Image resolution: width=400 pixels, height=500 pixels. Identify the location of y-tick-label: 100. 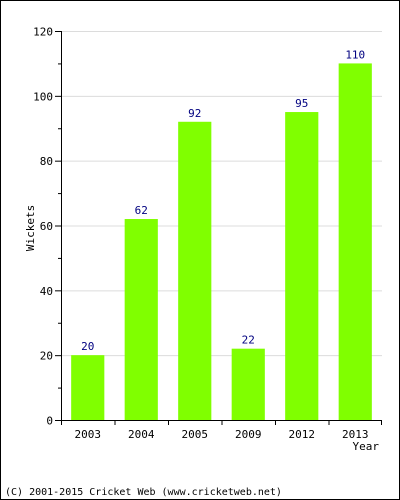
(43, 96).